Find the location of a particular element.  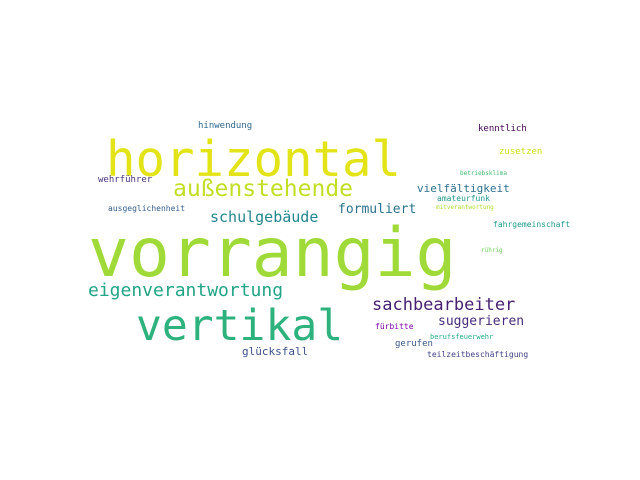

word-eigenverantwortung: eigenverantwortung is located at coordinates (186, 290).